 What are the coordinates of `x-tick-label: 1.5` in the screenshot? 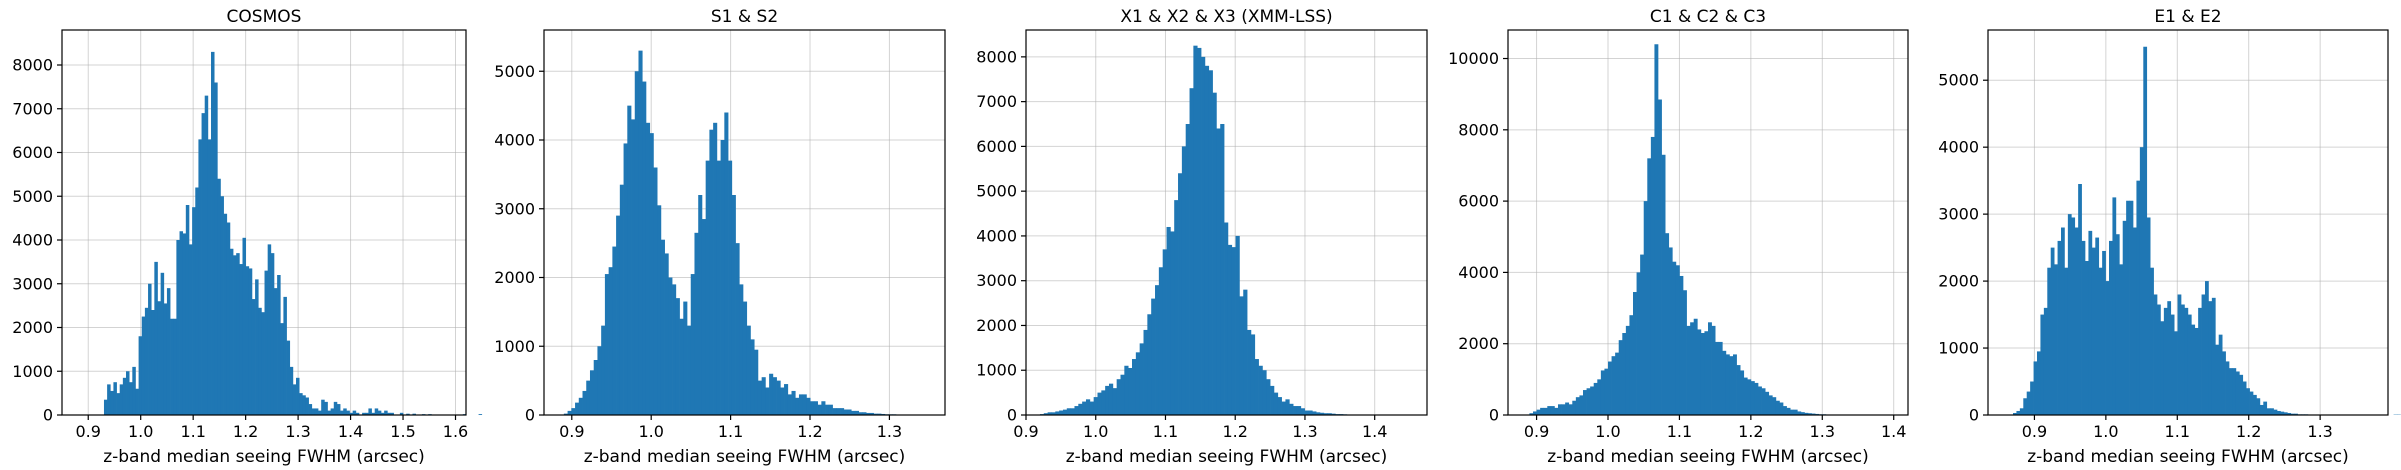 It's located at (402, 431).